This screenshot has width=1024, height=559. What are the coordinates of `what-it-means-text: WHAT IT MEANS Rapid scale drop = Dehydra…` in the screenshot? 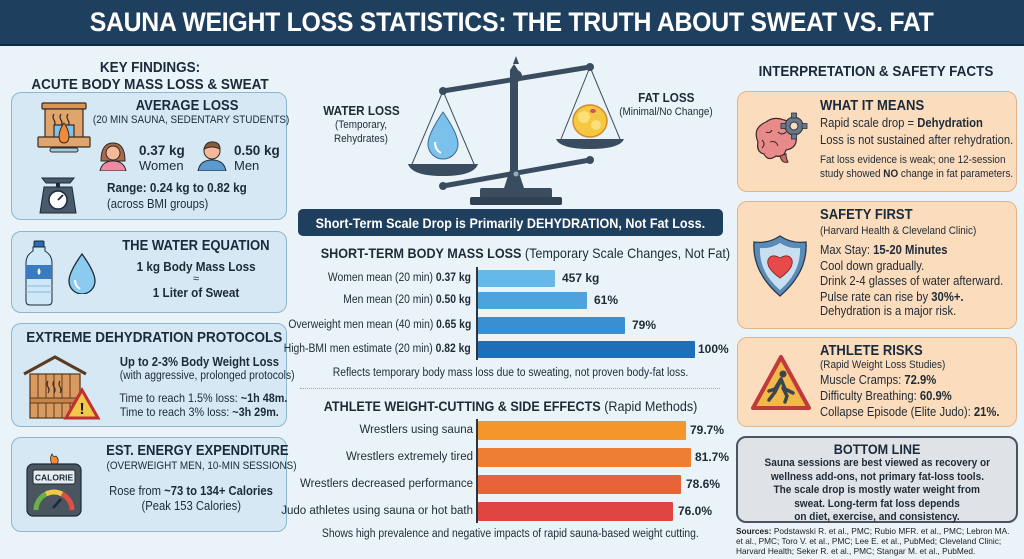 It's located at (922, 139).